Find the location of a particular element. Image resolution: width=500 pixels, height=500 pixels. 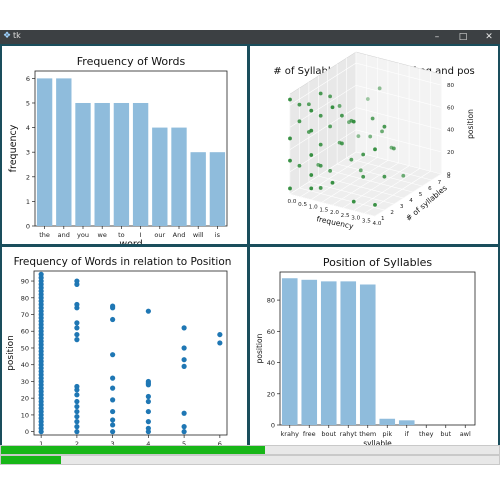

bar-to is located at coordinates (121, 164).